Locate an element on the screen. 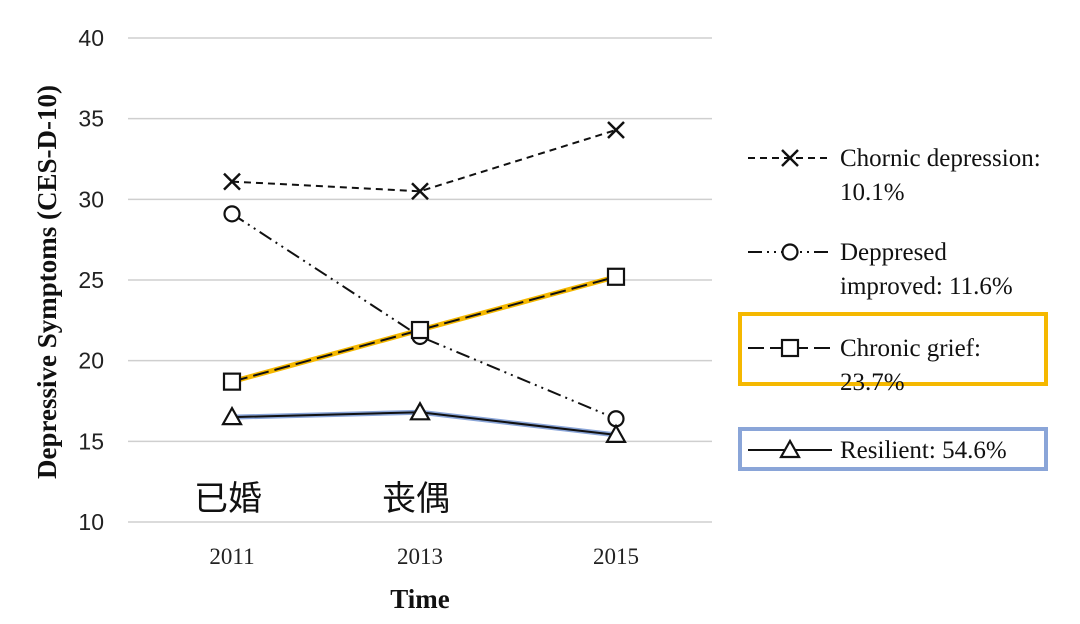 The image size is (1080, 624). legend-label: Chronic grief: is located at coordinates (910, 348).